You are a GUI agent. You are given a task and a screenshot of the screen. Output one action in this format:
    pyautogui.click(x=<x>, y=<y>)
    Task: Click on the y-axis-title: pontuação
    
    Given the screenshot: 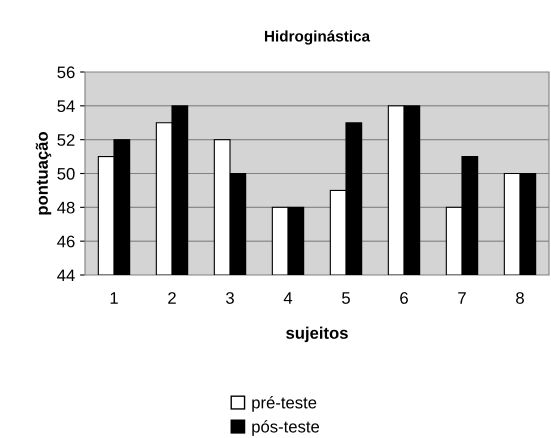 What is the action you would take?
    pyautogui.click(x=44, y=173)
    